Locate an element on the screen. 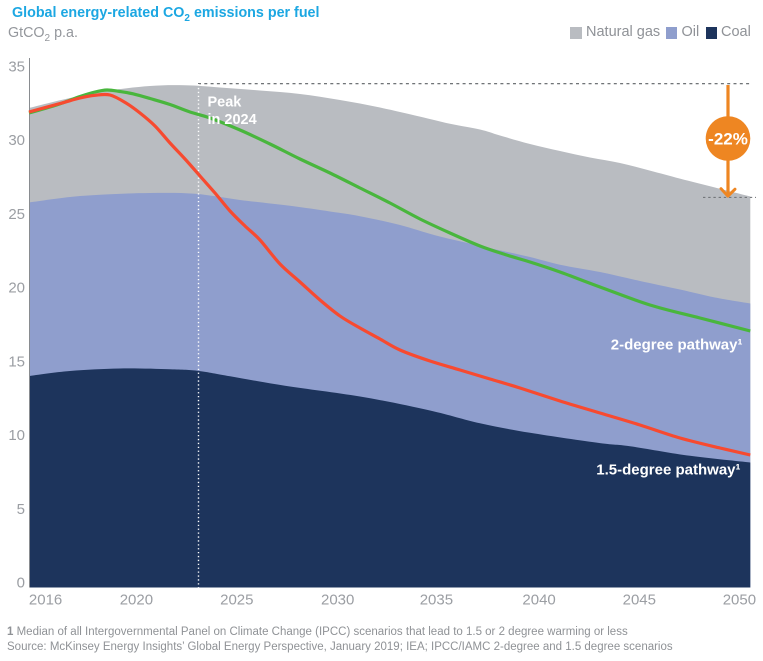 The image size is (763, 661). svg-text: 30 is located at coordinates (16, 140).